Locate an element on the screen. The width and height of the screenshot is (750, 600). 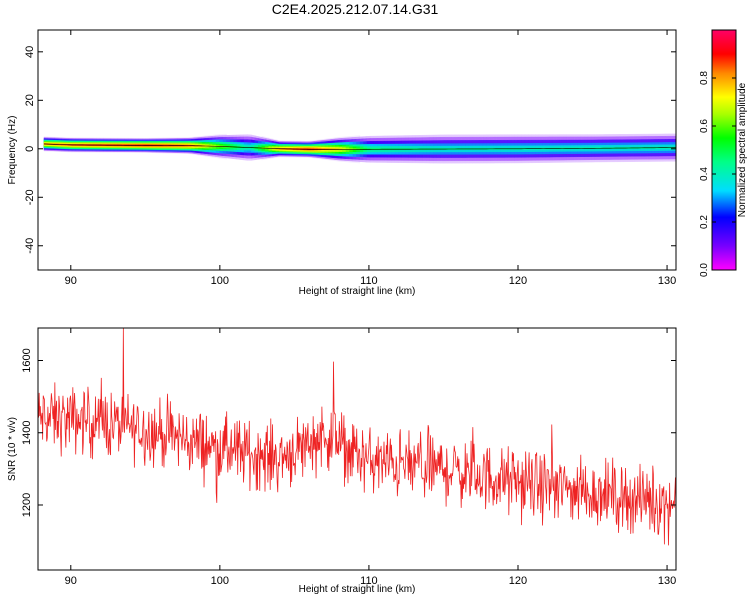
spectrogram-y-tick-label: 40 is located at coordinates (30, 52).